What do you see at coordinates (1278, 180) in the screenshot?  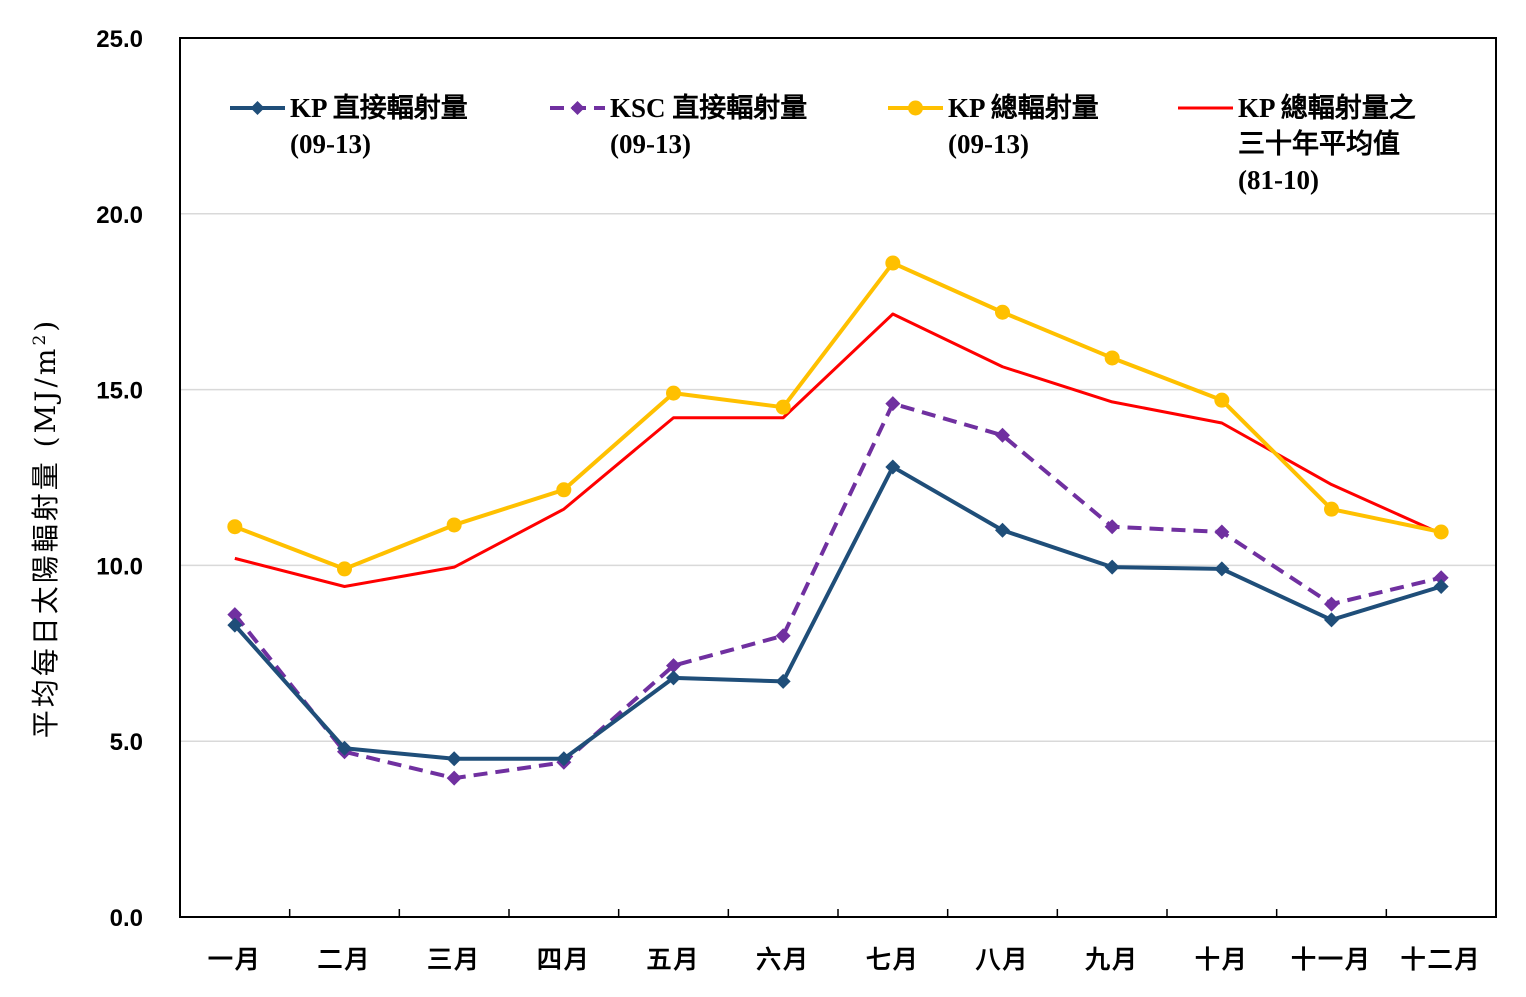 I see `legend-label: (81-10)` at bounding box center [1278, 180].